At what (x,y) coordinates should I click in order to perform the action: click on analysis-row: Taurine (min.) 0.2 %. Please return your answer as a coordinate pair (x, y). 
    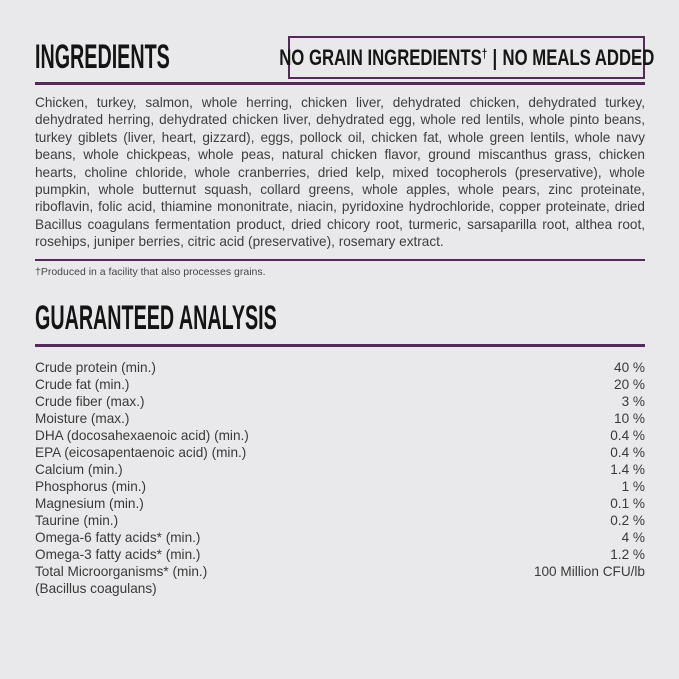
    Looking at the image, I should click on (340, 520).